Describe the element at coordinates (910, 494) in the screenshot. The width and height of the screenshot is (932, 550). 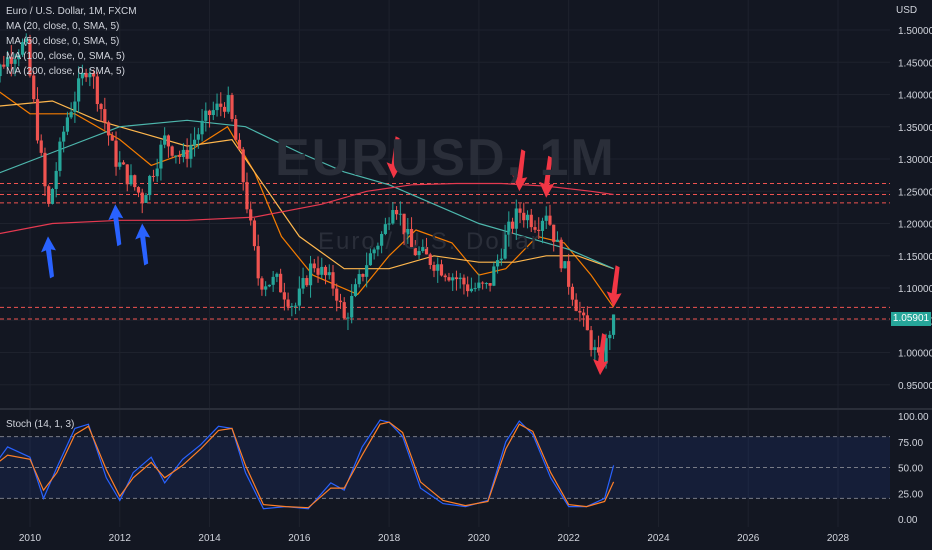
I see `stoch-tick-label: 25.00` at that location.